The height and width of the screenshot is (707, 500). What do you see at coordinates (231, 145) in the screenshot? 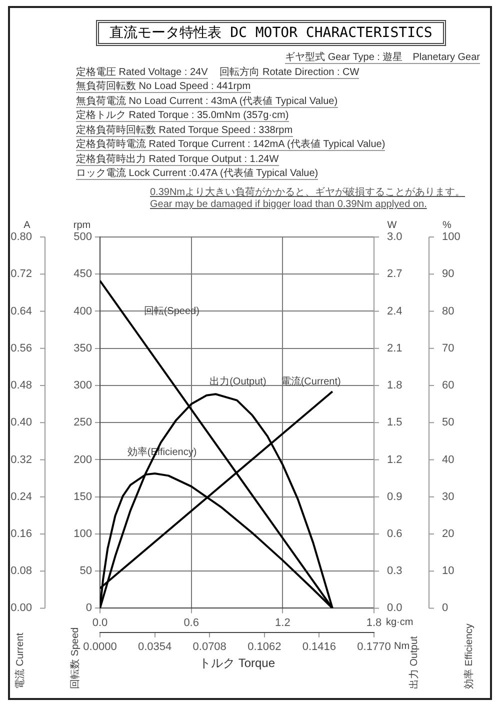
I see `text: 定格負荷時電流 Rated Torque Current : 142mA (代表値 Typical Value)` at bounding box center [231, 145].